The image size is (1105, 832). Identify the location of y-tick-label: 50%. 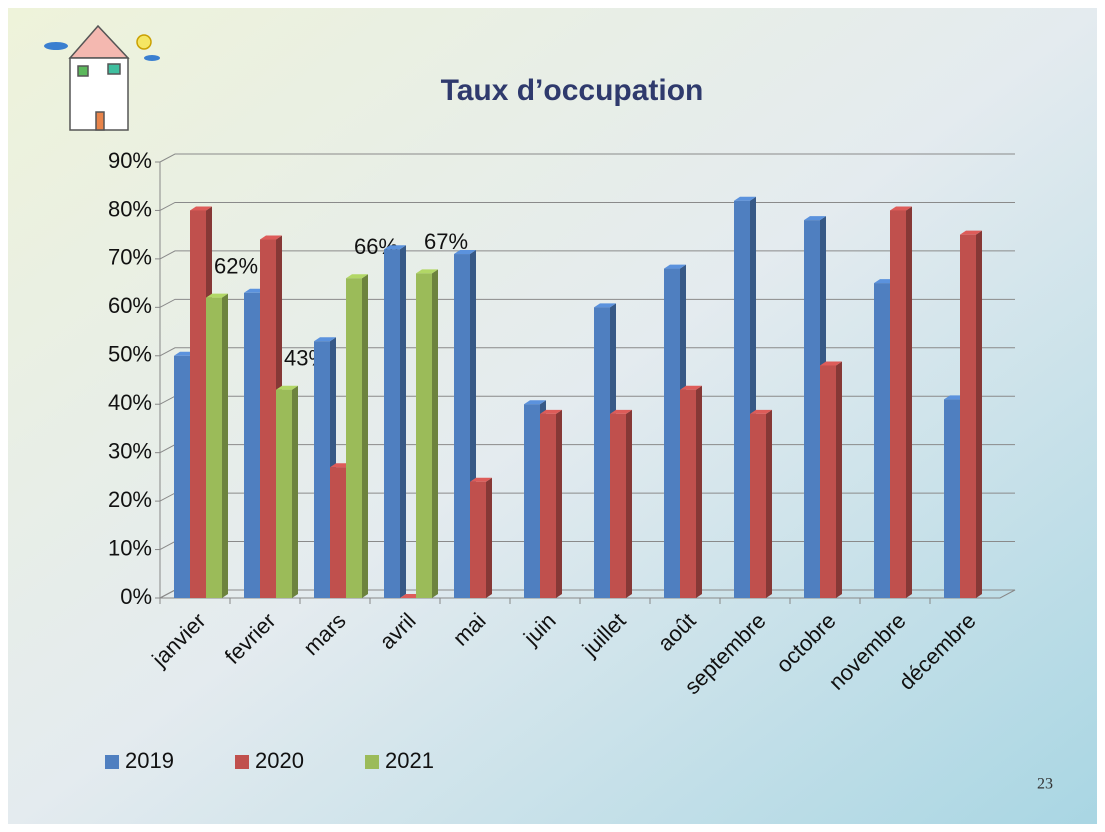
(130, 354).